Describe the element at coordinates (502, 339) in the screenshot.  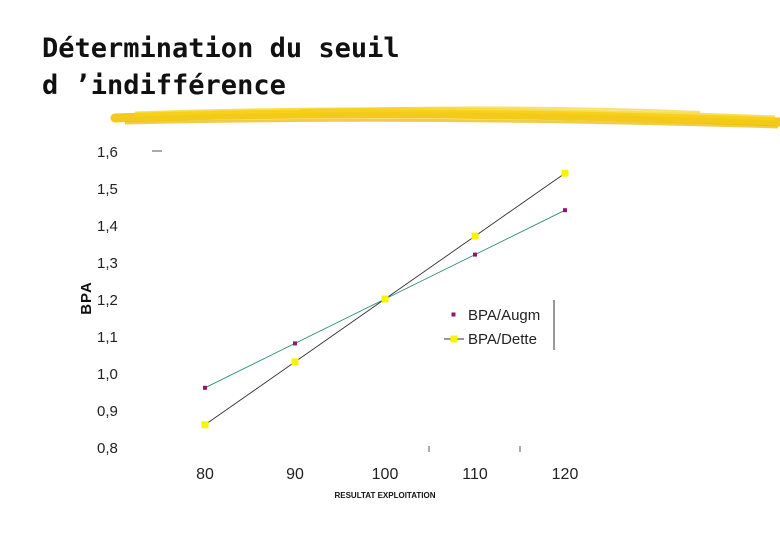
I see `legend-label-bpa-dette: BPA/Dette` at that location.